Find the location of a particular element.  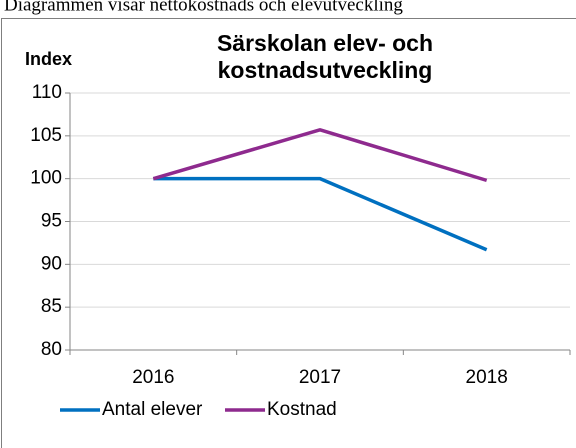

y-tick-label: 90 is located at coordinates (51, 263).